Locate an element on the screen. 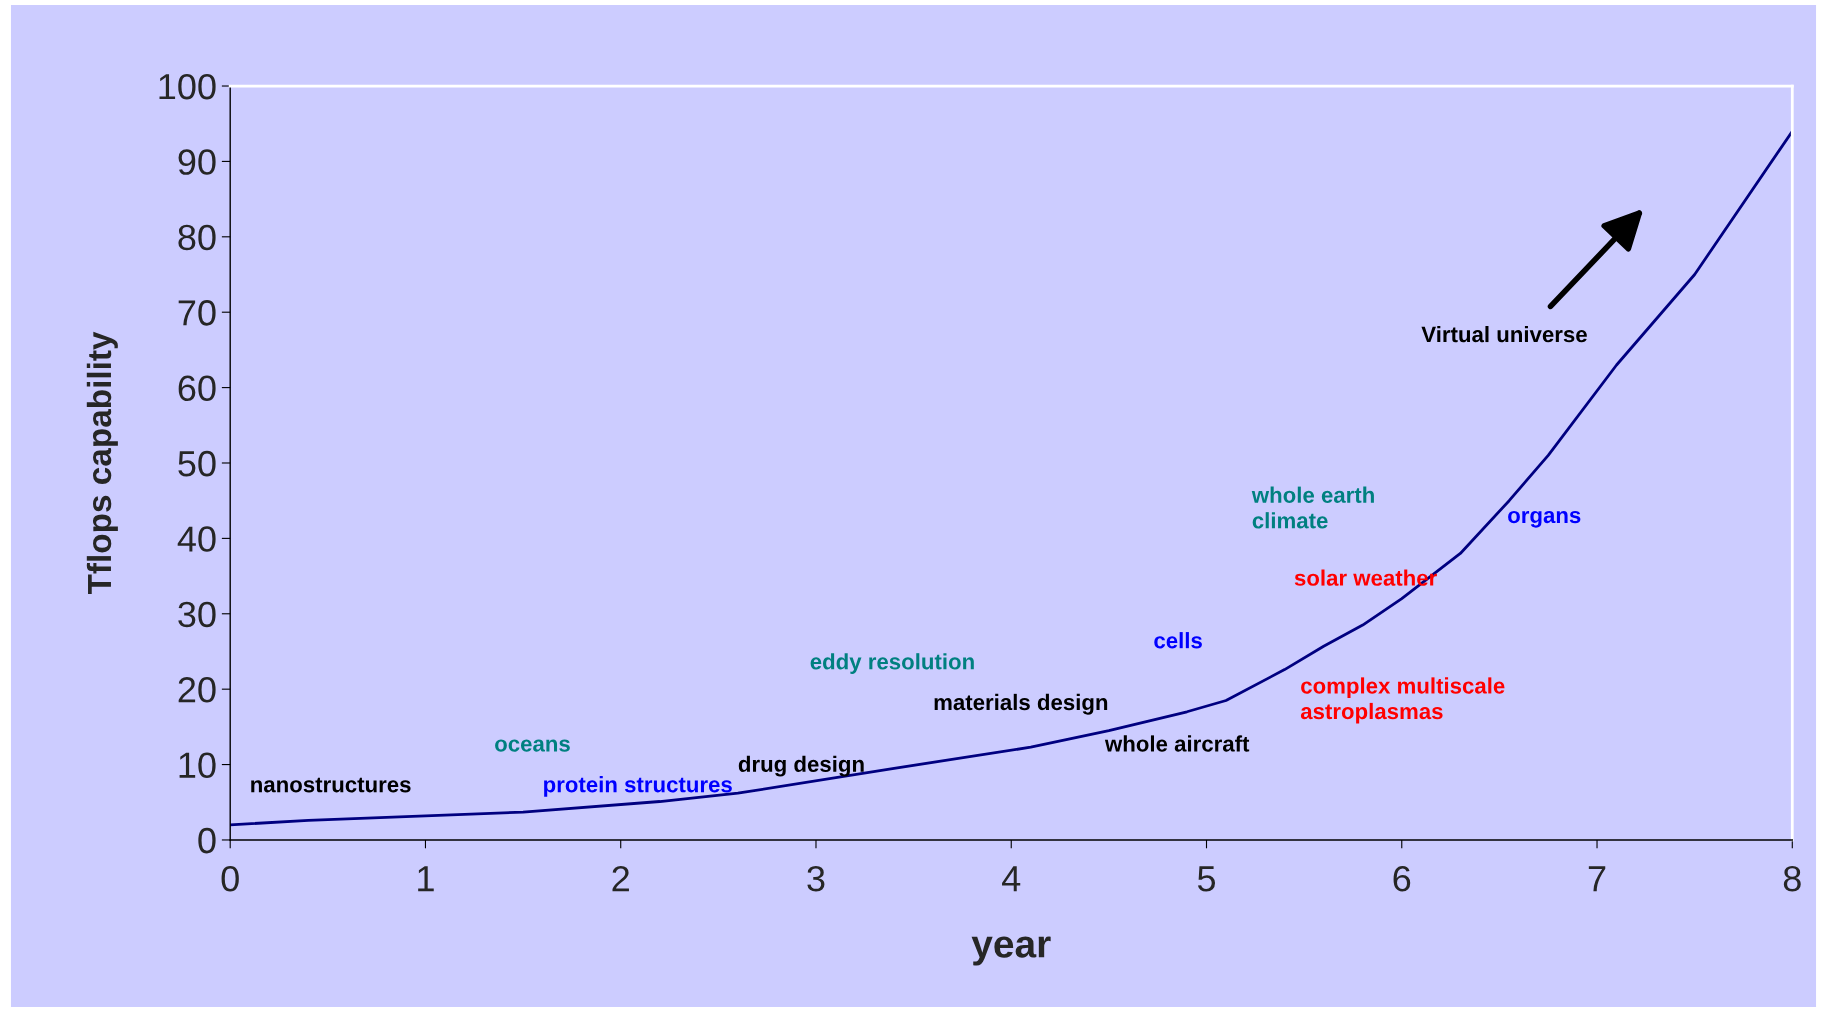 The height and width of the screenshot is (1012, 1827). y-tick-label: 0 is located at coordinates (207, 840).